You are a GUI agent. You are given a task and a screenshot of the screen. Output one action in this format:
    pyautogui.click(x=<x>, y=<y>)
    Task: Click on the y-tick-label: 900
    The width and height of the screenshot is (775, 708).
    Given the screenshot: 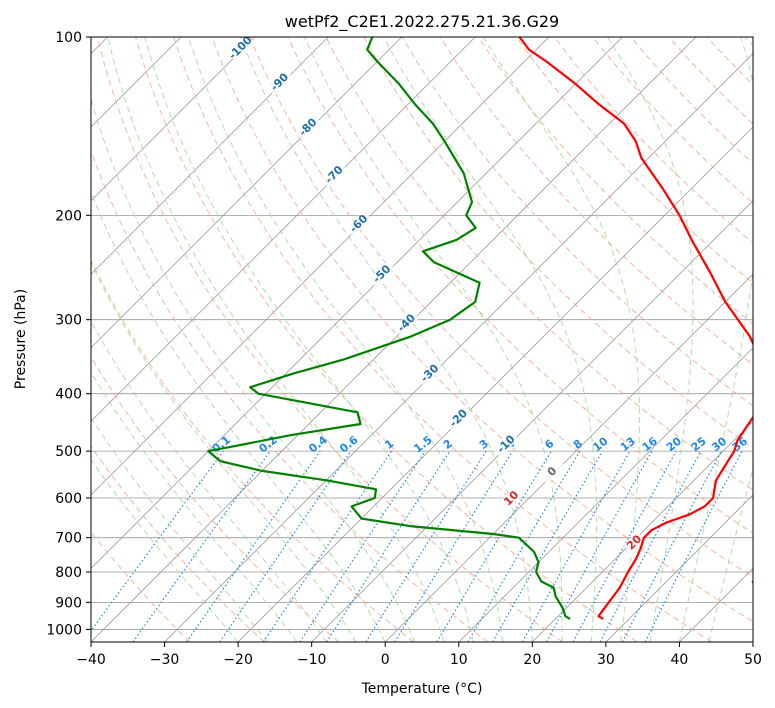 What is the action you would take?
    pyautogui.click(x=68, y=603)
    